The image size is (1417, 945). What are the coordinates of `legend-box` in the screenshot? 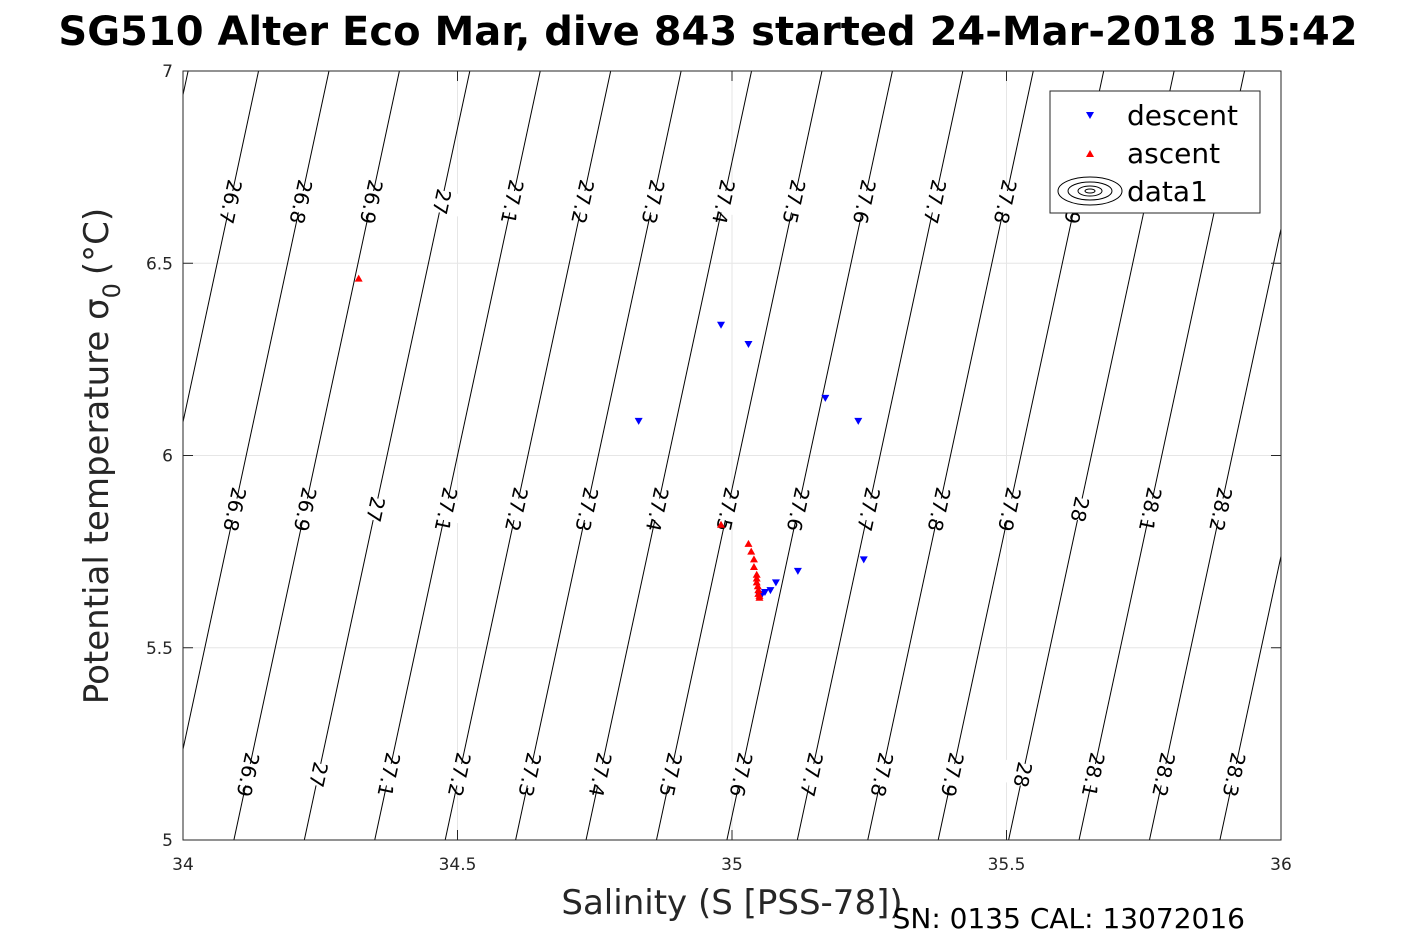 It's located at (1155, 152).